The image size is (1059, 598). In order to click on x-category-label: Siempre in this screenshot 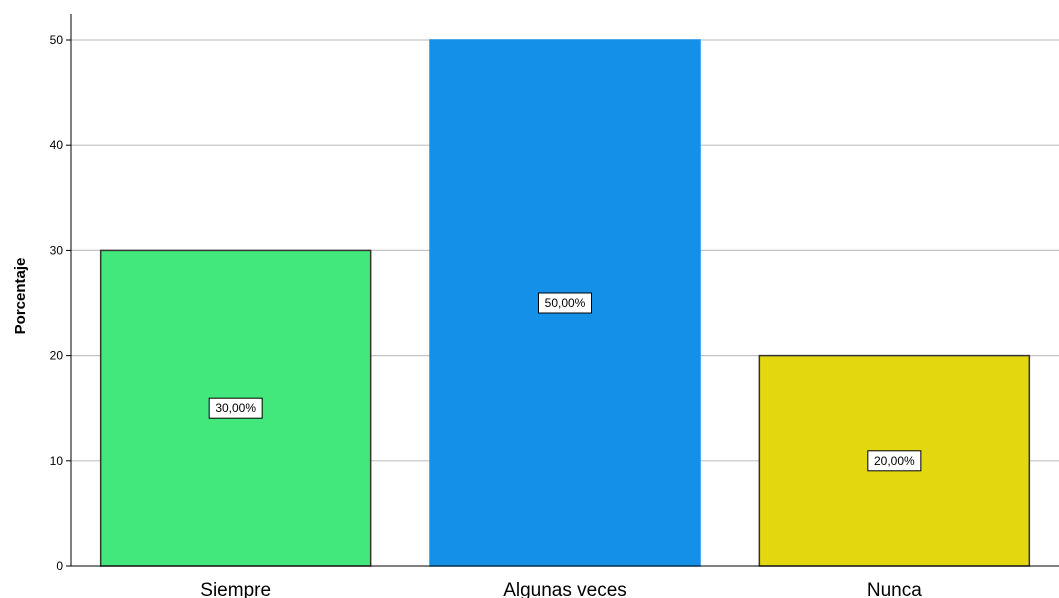, I will do `click(235, 589)`.